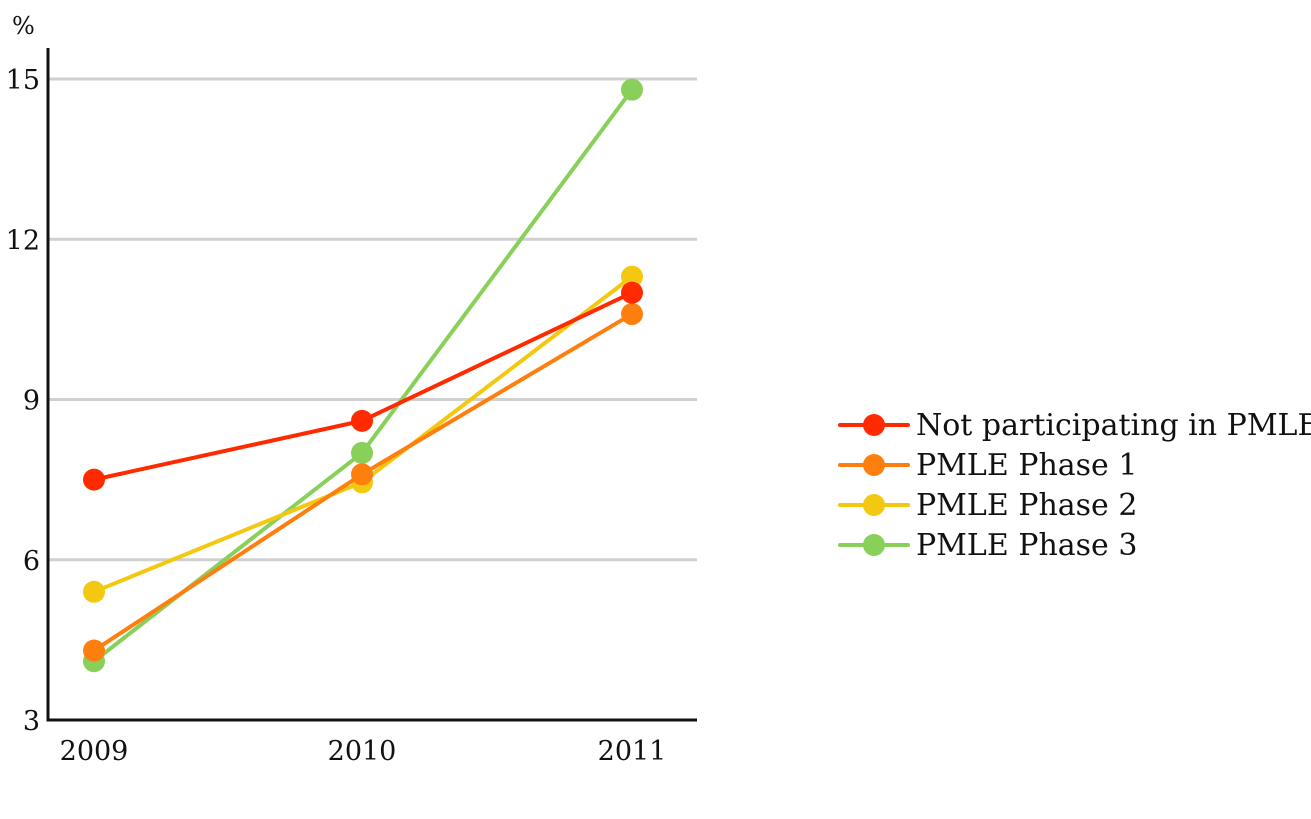 This screenshot has height=819, width=1311. Describe the element at coordinates (1113, 425) in the screenshot. I see `legend-label: Not participating in PMLE` at that location.